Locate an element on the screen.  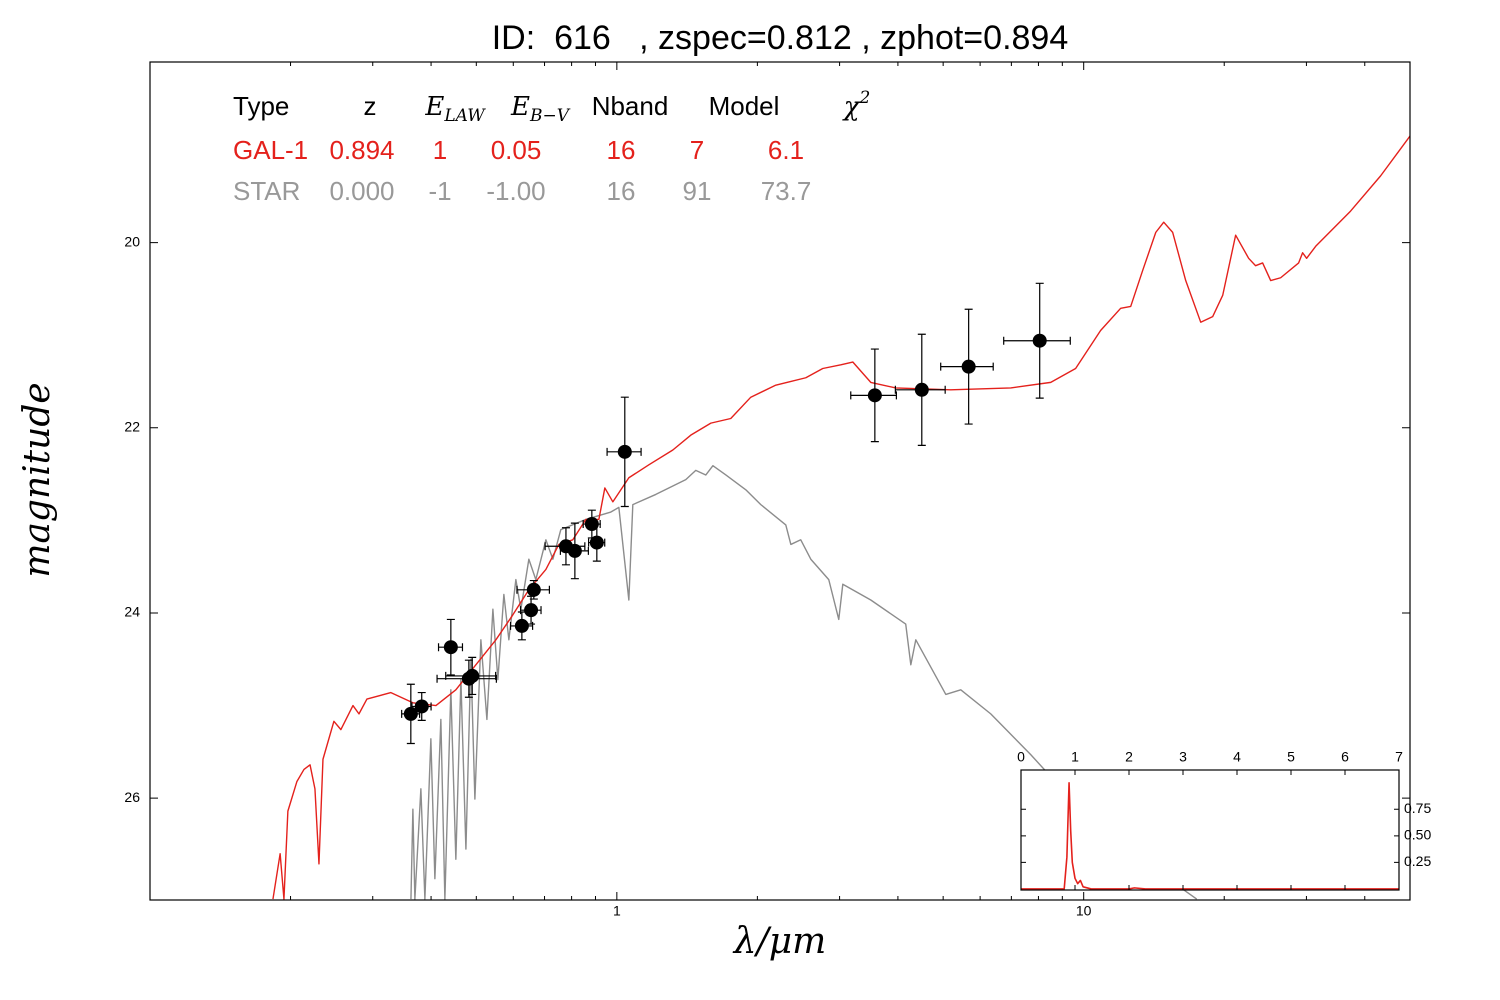
header-text: z is located at coordinates (370, 106).